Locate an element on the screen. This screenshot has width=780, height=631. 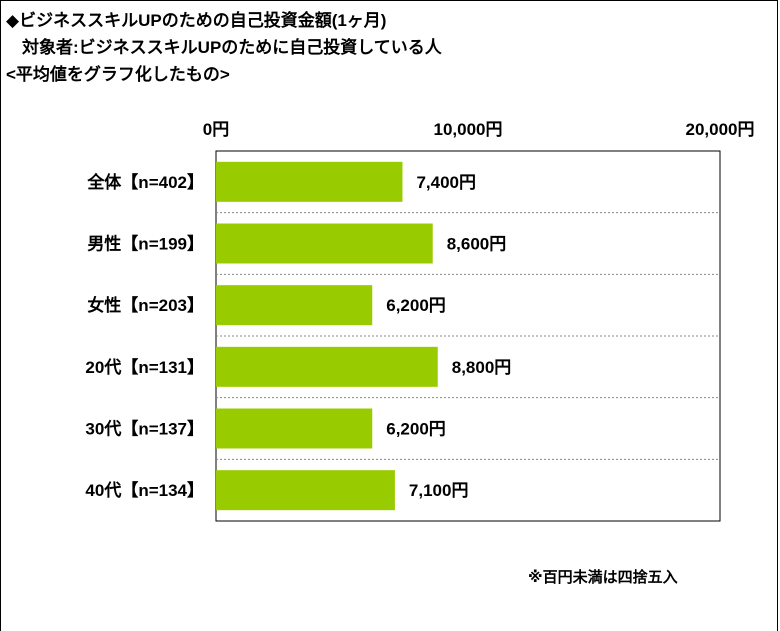
chart-title: ◆ビジネススキルUPのための自己投資金額(1ヶ月) is located at coordinates (196, 20).